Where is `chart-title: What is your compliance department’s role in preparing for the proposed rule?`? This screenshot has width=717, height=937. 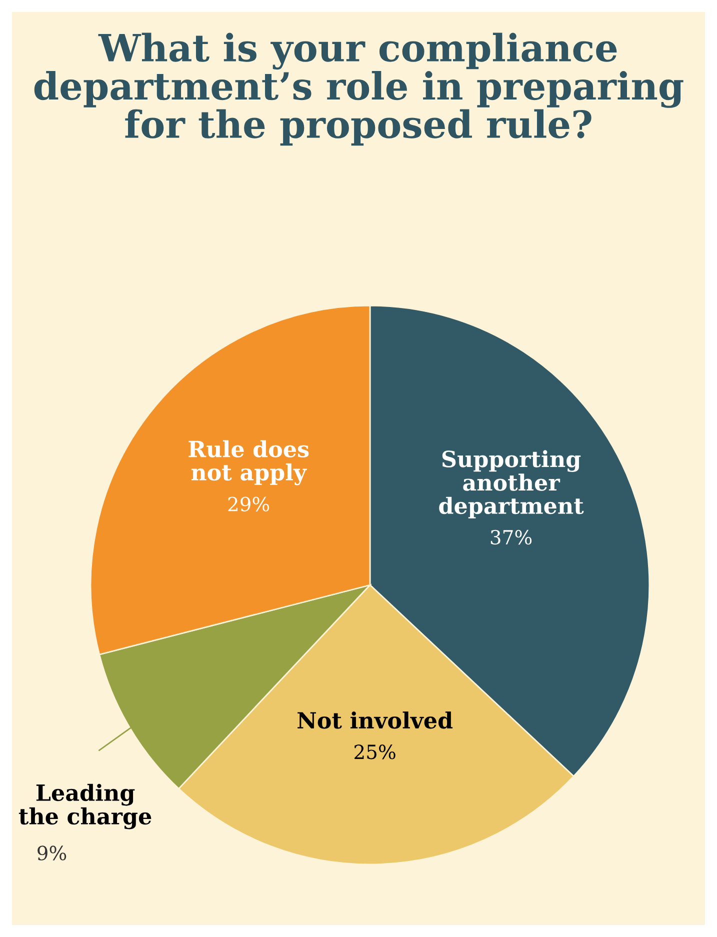 chart-title: What is your compliance department’s role in preparing for the proposed rule? is located at coordinates (359, 89).